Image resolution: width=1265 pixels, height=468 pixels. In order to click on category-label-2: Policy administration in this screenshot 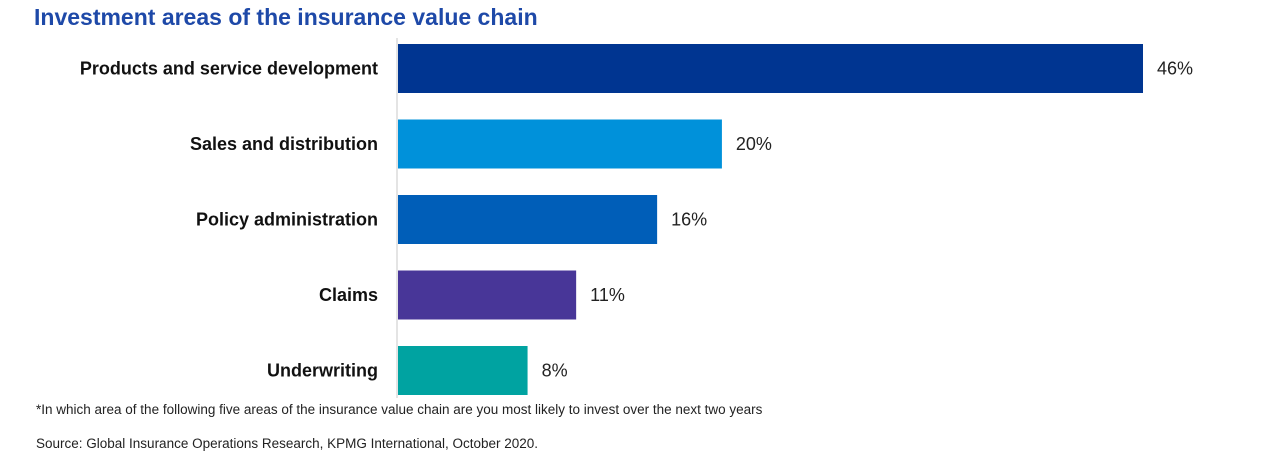, I will do `click(287, 220)`.